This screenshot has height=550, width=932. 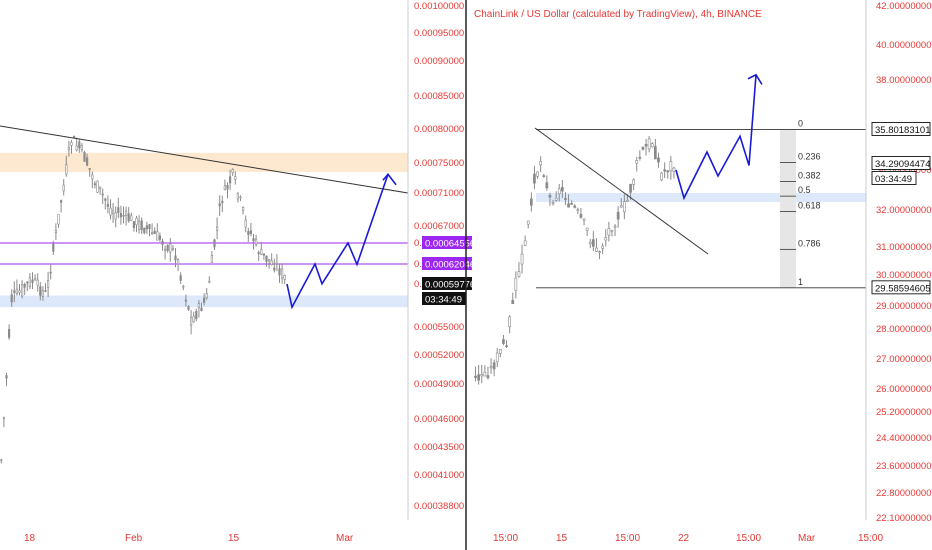 What do you see at coordinates (684, 538) in the screenshot?
I see `x-tick-label: 22` at bounding box center [684, 538].